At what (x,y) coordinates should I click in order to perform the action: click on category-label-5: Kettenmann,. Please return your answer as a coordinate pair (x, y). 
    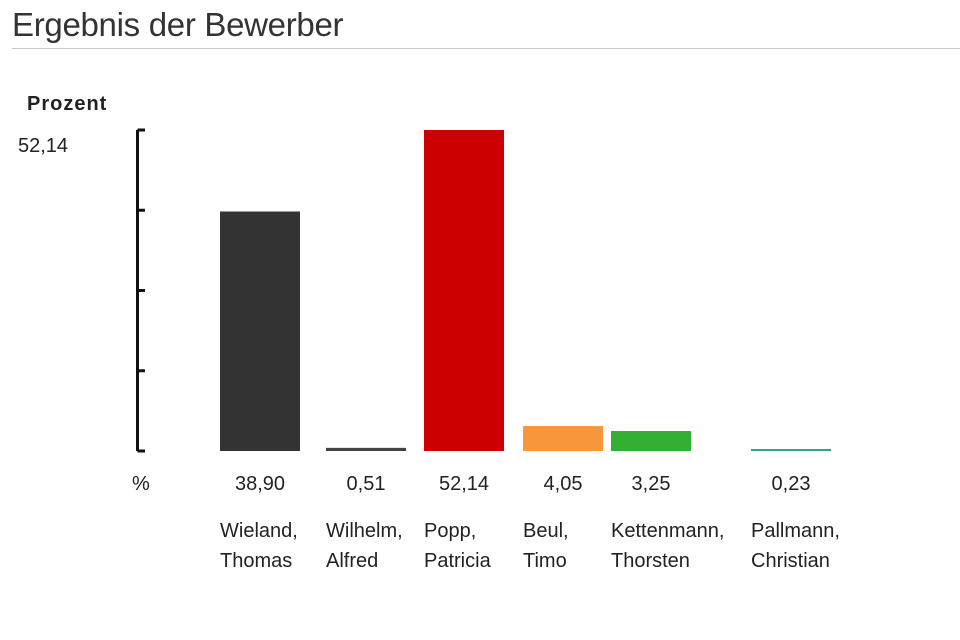
    Looking at the image, I should click on (667, 531).